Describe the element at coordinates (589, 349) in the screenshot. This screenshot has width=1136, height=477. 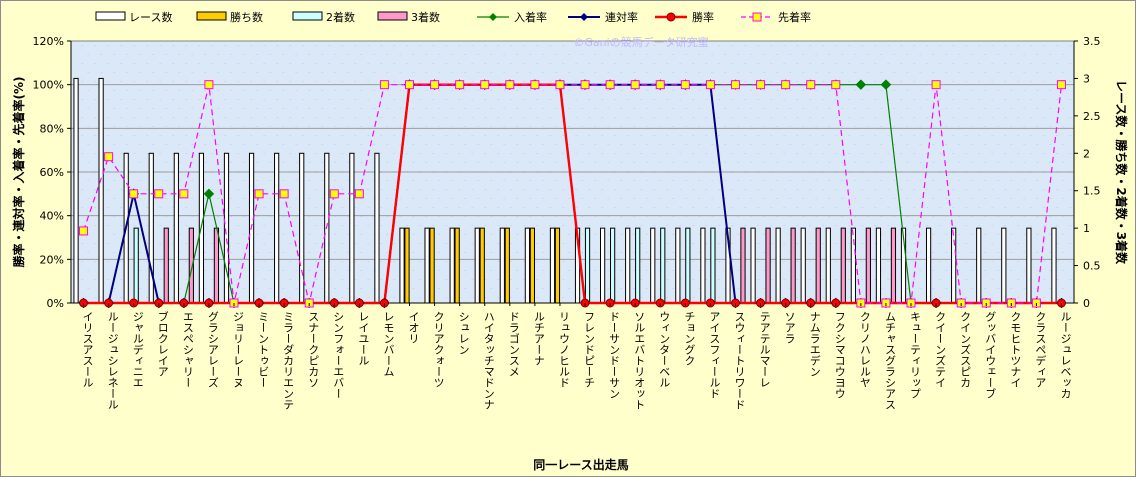
I see `x-tick-label: フレンドピーチ` at that location.